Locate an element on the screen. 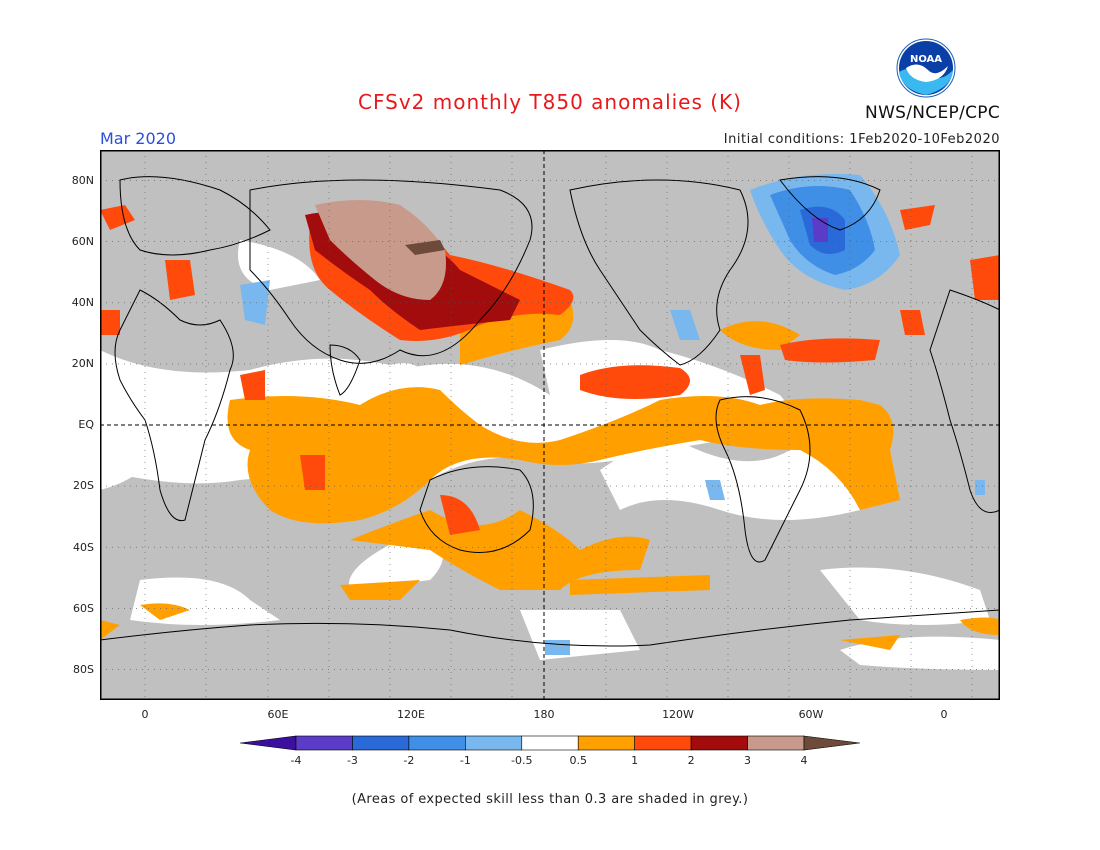 The height and width of the screenshot is (850, 1100). forecast-month: Mar 2020 is located at coordinates (138, 138).